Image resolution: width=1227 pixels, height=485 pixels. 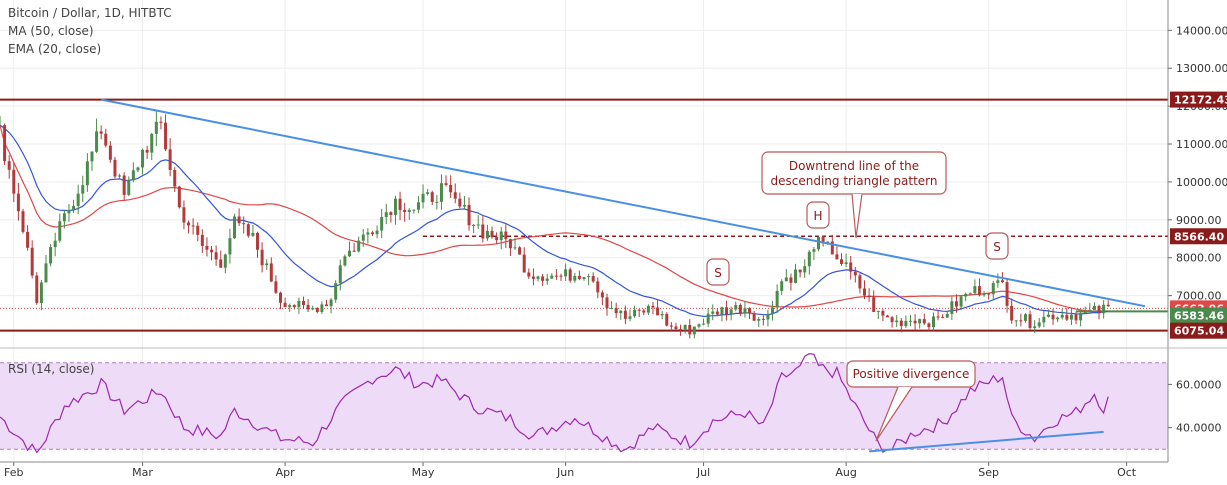 What do you see at coordinates (565, 472) in the screenshot?
I see `time-tick-label: Jun` at bounding box center [565, 472].